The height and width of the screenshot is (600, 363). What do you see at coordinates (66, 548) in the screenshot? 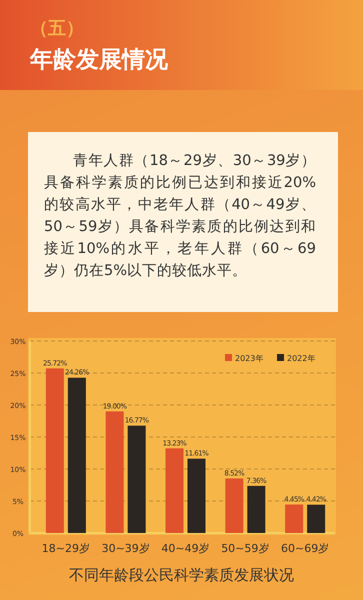
I see `x-tick-label: 18~29岁` at bounding box center [66, 548].